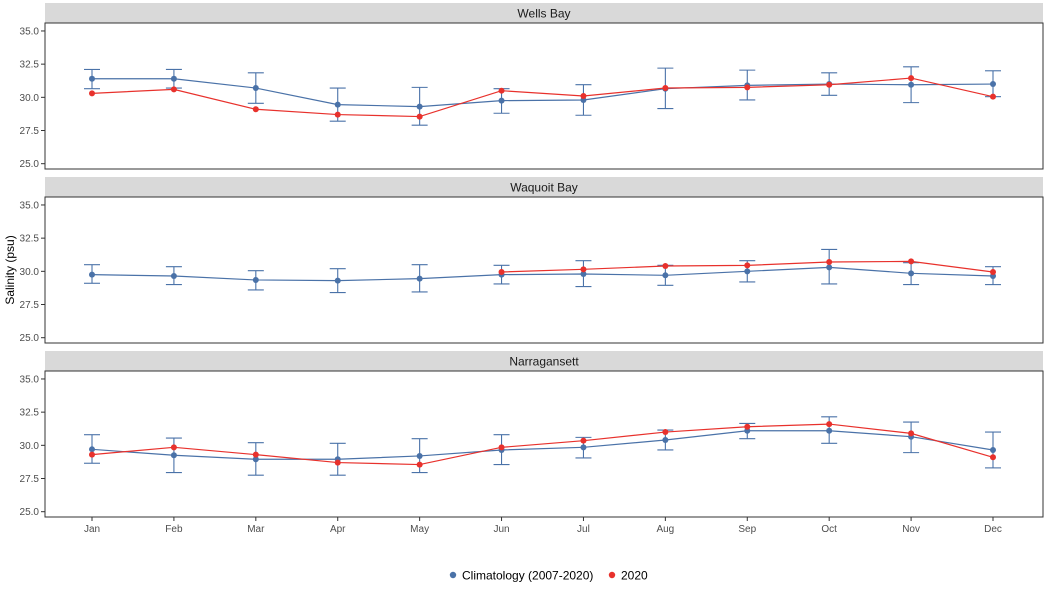  Describe the element at coordinates (665, 529) in the screenshot. I see `x-tick-label: Aug` at that location.